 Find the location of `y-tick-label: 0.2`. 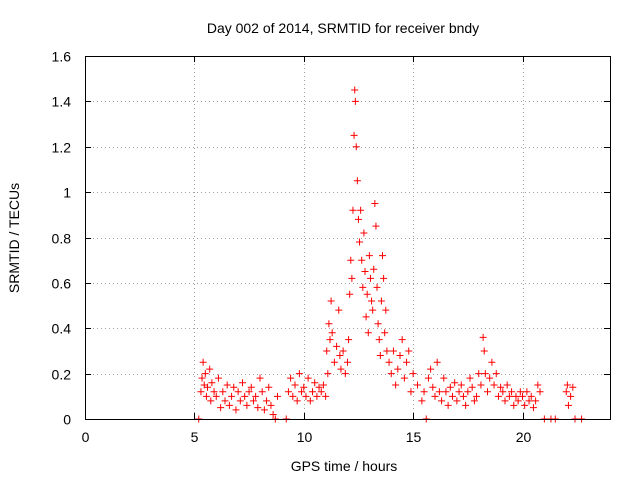

y-tick-label: 0.2 is located at coordinates (62, 375).